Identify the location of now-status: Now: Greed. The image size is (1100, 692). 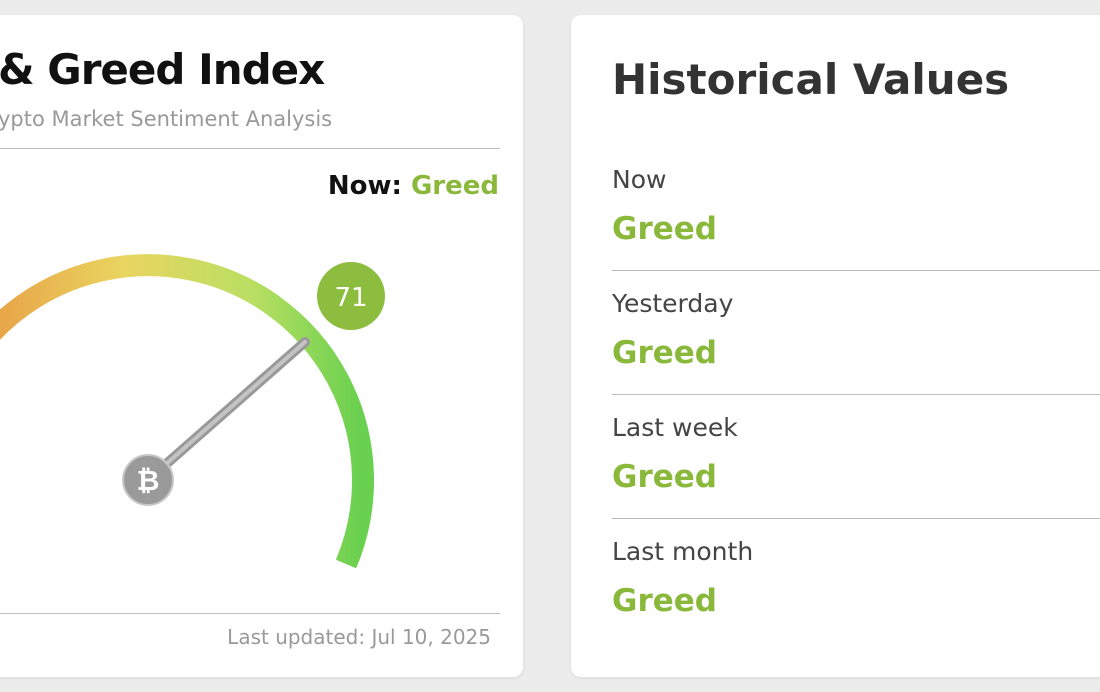
(413, 186).